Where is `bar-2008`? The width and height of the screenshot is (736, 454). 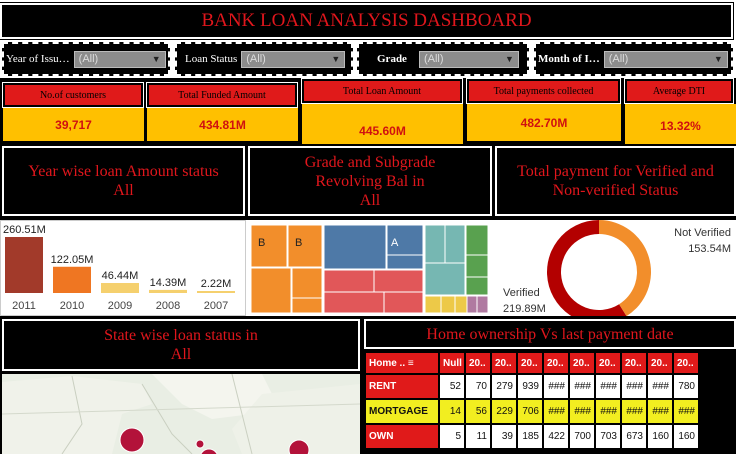 bar-2008 is located at coordinates (168, 291).